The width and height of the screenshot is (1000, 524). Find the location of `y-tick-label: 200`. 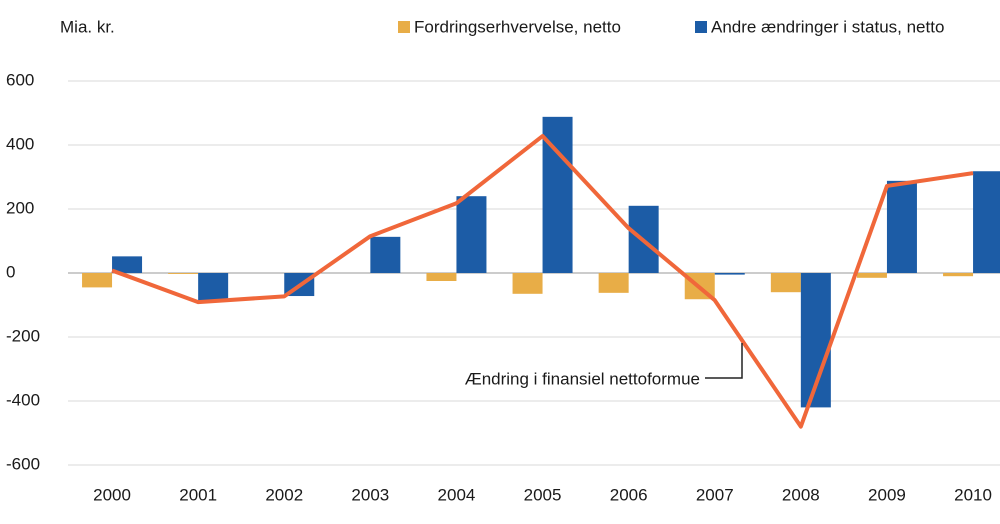

y-tick-label: 200 is located at coordinates (20, 207).